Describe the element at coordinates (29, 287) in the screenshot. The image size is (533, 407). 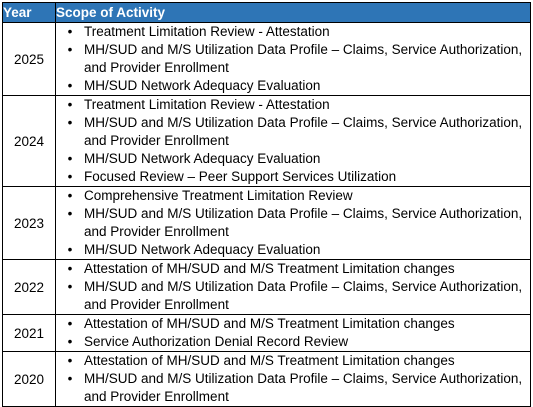
I see `year-cell: 2022` at that location.